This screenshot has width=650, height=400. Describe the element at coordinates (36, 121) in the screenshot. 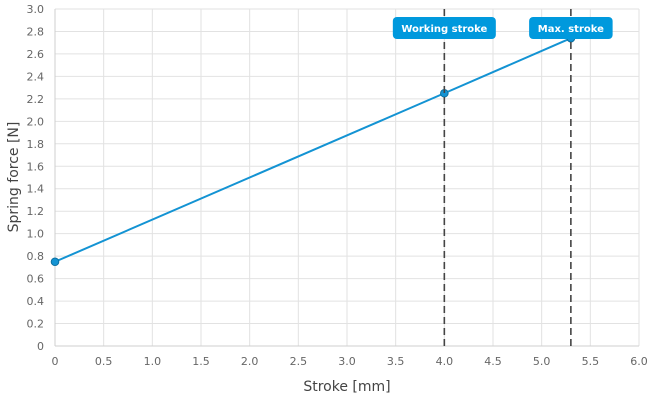

I see `y-tick-label: 2.0` at that location.